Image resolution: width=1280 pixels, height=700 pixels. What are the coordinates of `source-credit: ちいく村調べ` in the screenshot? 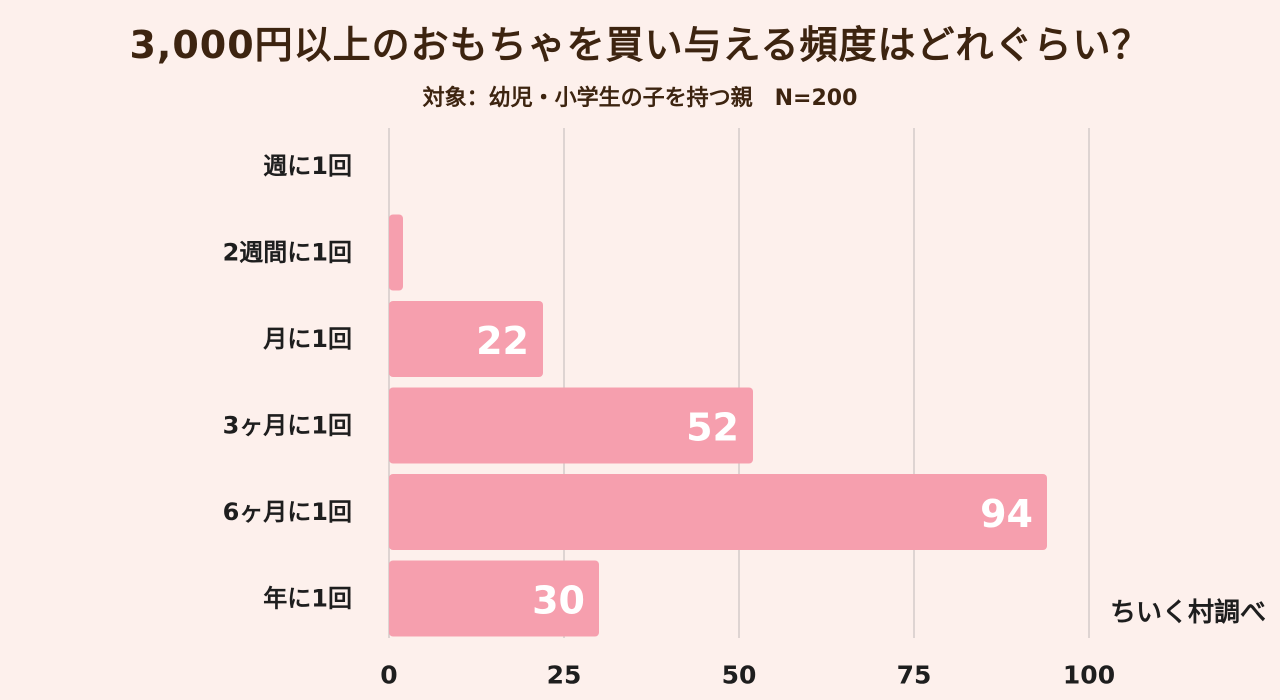 It's located at (1187, 613).